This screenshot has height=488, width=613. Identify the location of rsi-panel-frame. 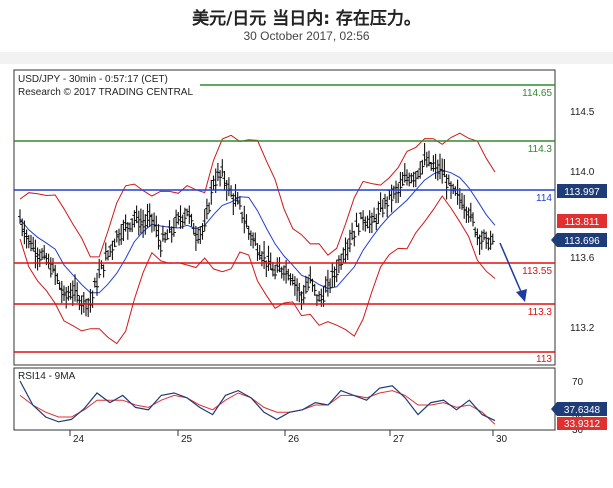
(284, 399).